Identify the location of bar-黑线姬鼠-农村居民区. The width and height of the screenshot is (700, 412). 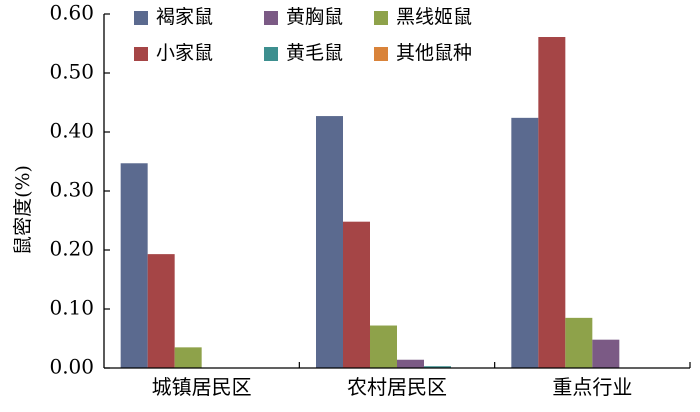
(383, 346).